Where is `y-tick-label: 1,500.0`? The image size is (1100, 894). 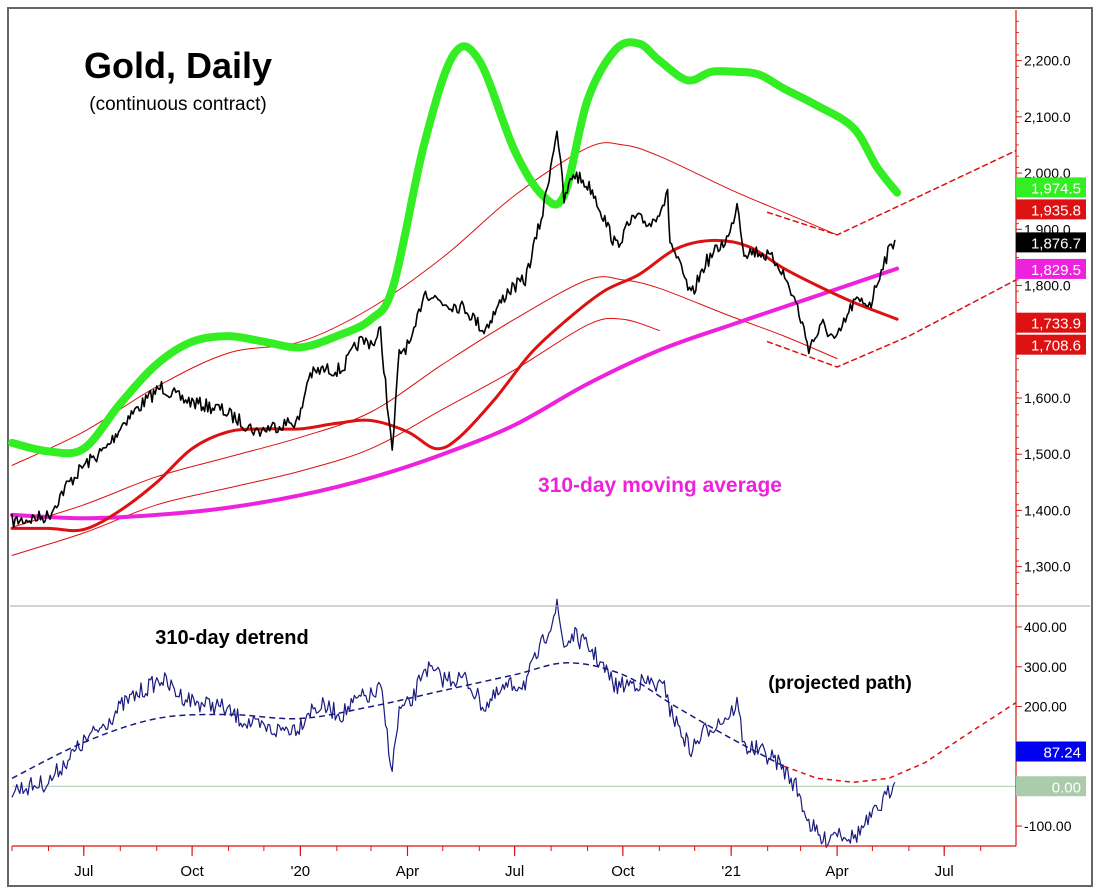
y-tick-label: 1,500.0 is located at coordinates (1047, 454).